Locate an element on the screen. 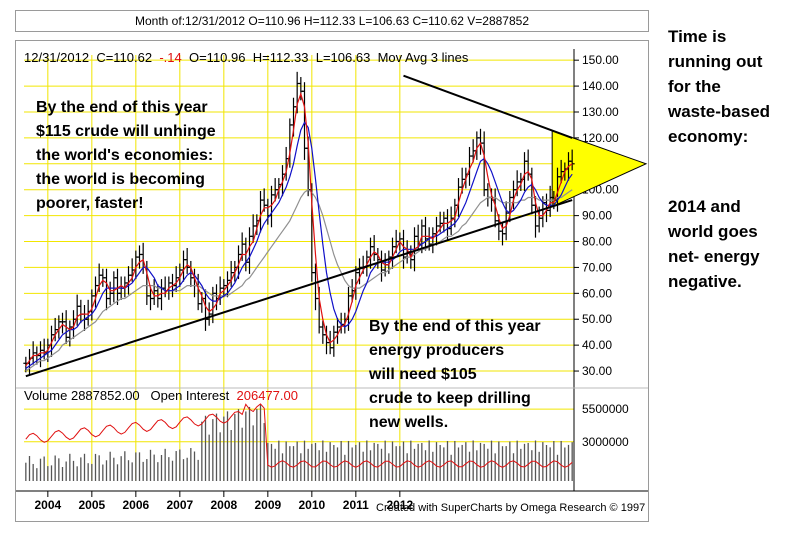 The height and width of the screenshot is (537, 801). x-tick-label: 2005 is located at coordinates (91, 505).